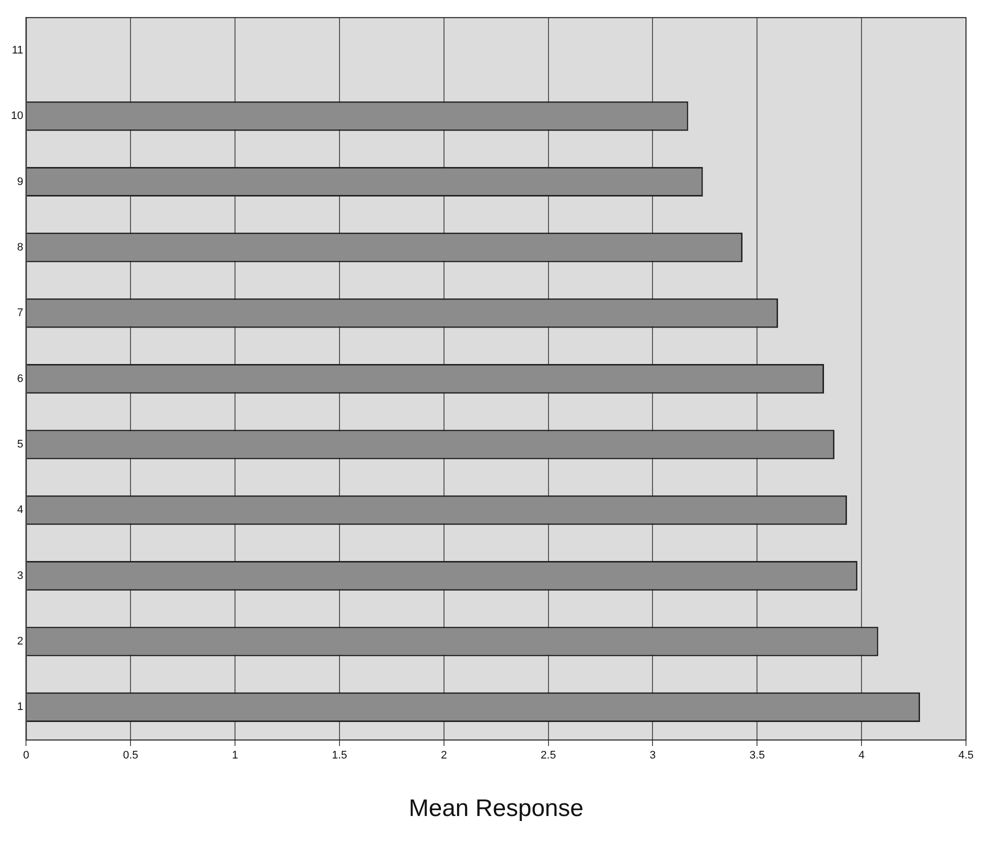 This screenshot has width=988, height=849. What do you see at coordinates (340, 756) in the screenshot?
I see `x-tick-label: 1.5` at bounding box center [340, 756].